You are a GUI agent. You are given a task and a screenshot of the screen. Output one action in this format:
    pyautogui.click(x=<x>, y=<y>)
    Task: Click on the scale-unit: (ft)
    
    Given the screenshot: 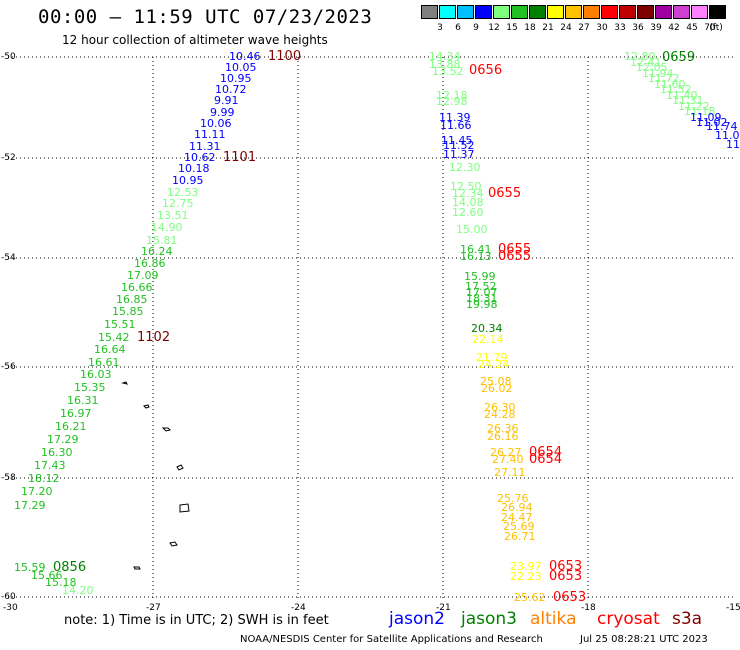 What is the action you would take?
    pyautogui.click(x=716, y=28)
    